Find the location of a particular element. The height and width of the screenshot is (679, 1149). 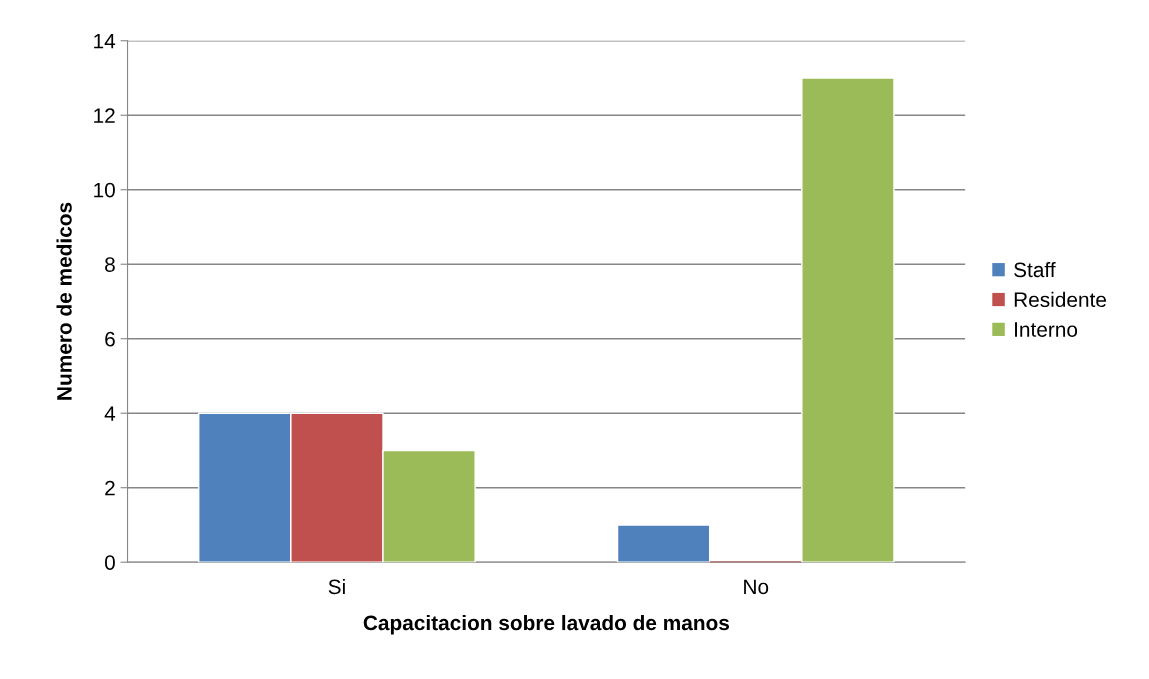

y-tick-label: 6 is located at coordinates (110, 339).